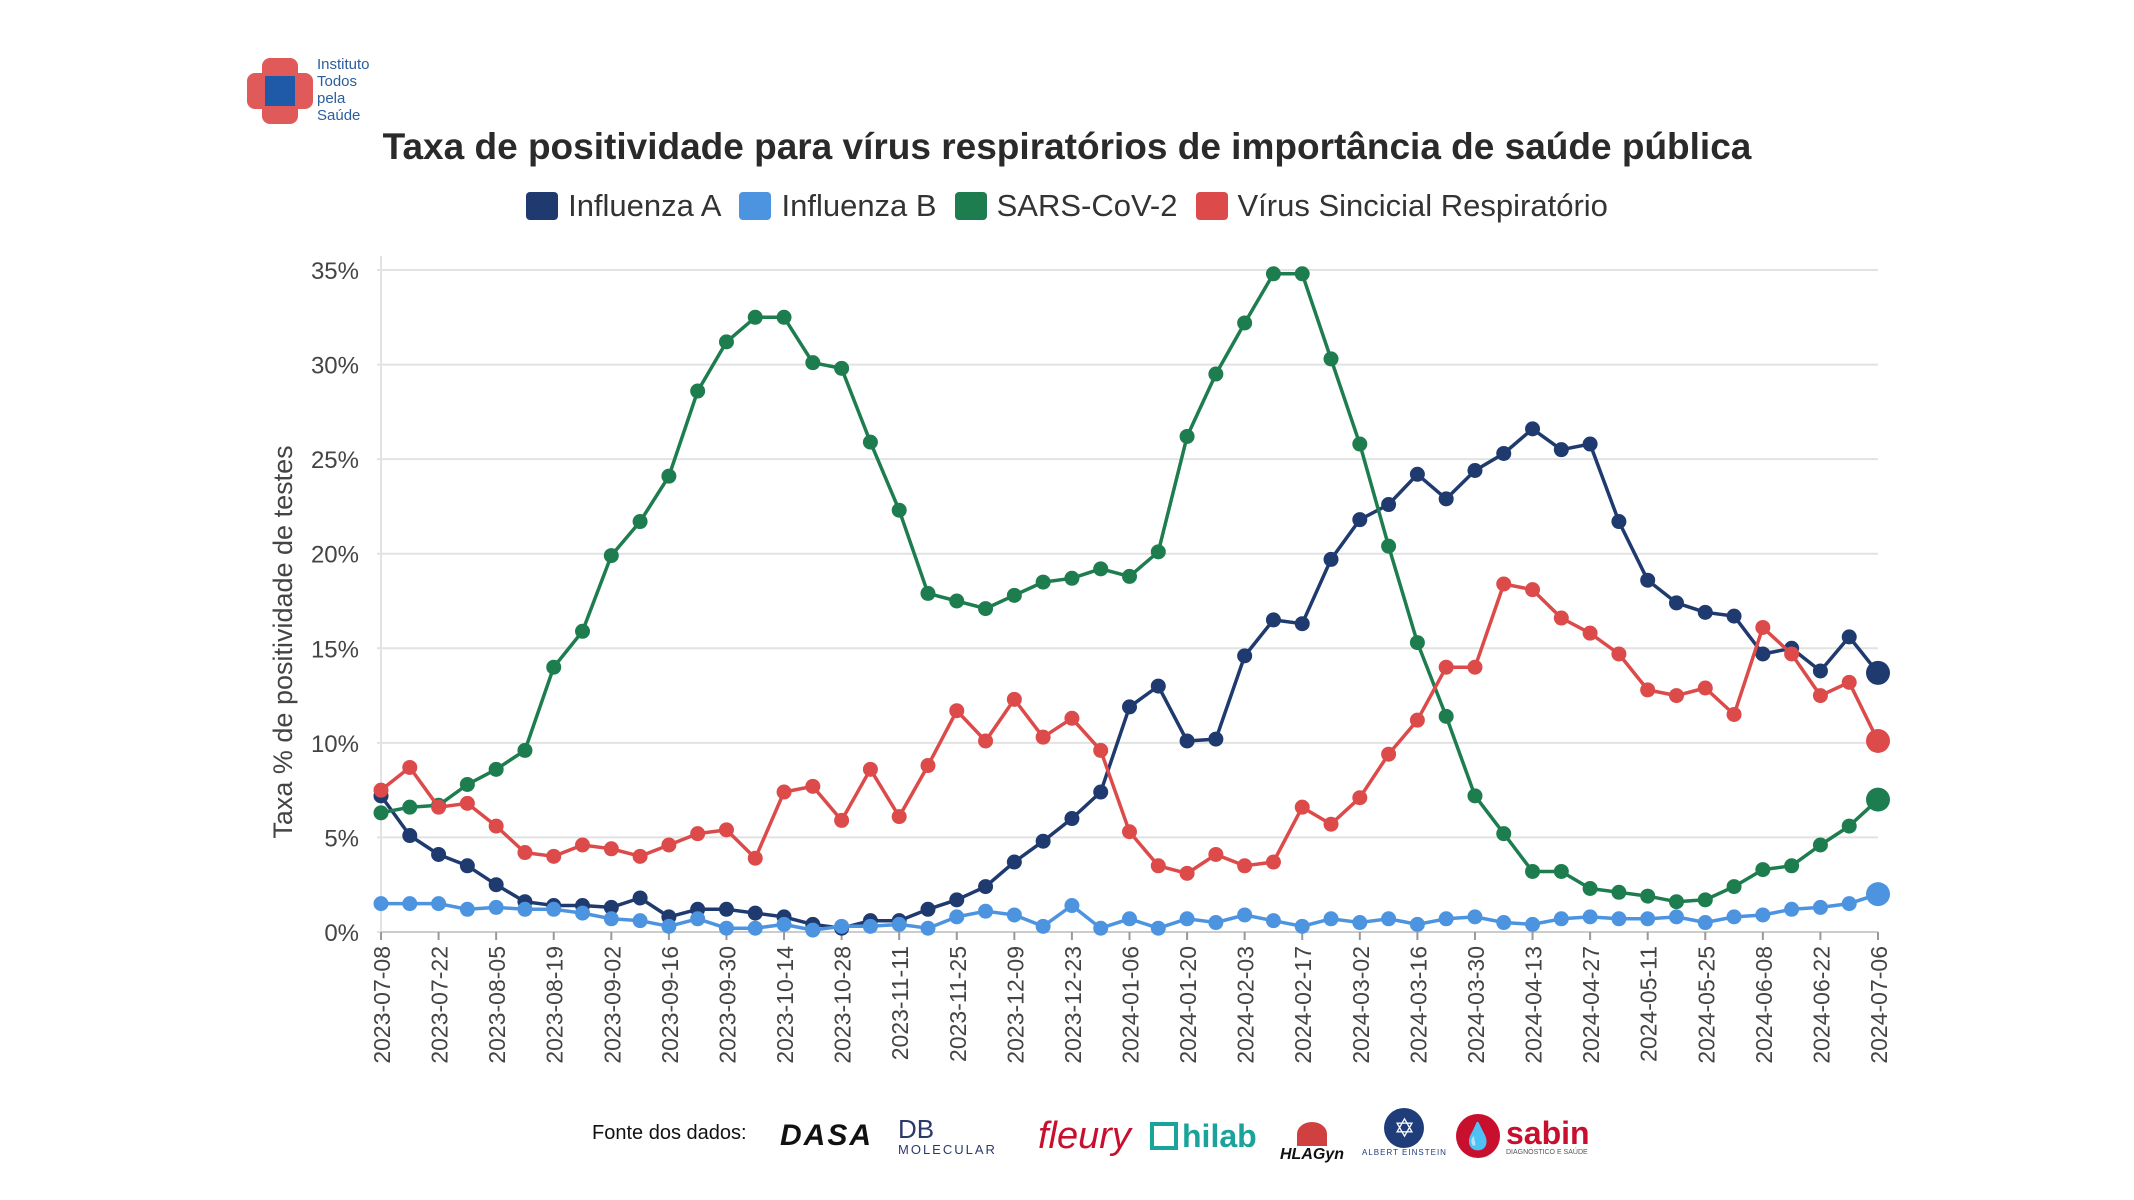 The width and height of the screenshot is (2134, 1200). Describe the element at coordinates (1066, 206) in the screenshot. I see `legend-item-sars-cov-2: SARS-CoV-2` at that location.